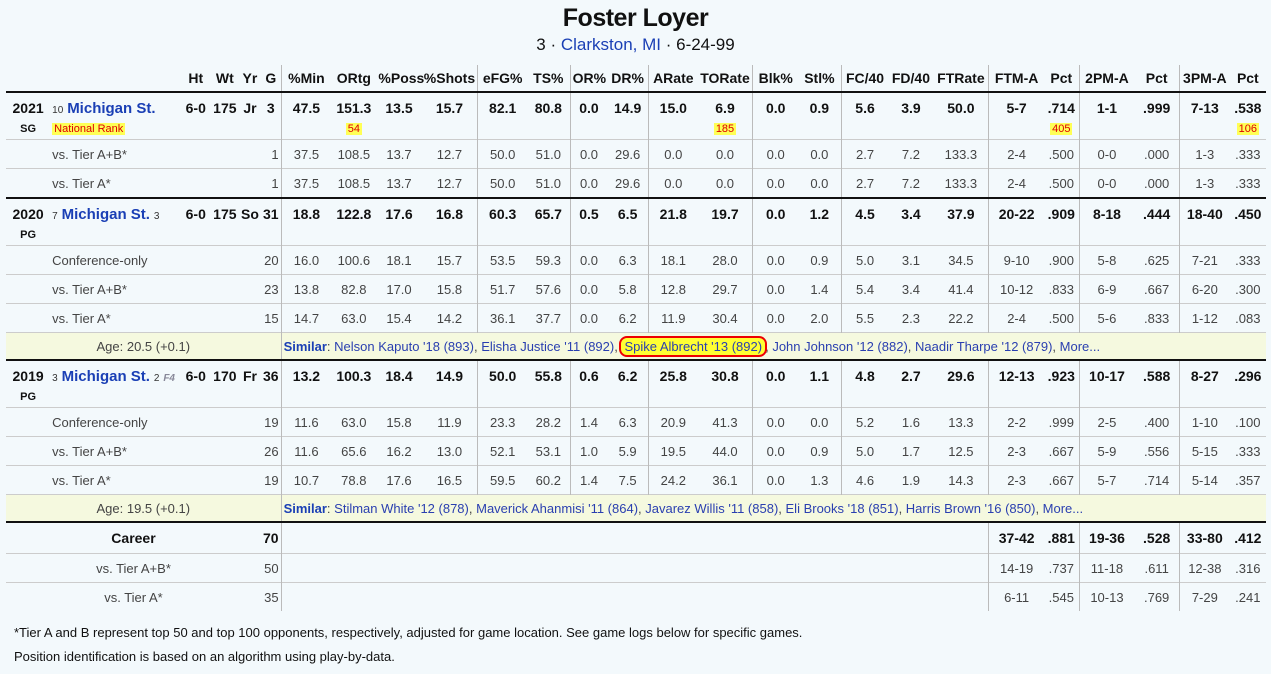 The width and height of the screenshot is (1271, 674). What do you see at coordinates (911, 107) in the screenshot?
I see `stat-cell: 3.9` at bounding box center [911, 107].